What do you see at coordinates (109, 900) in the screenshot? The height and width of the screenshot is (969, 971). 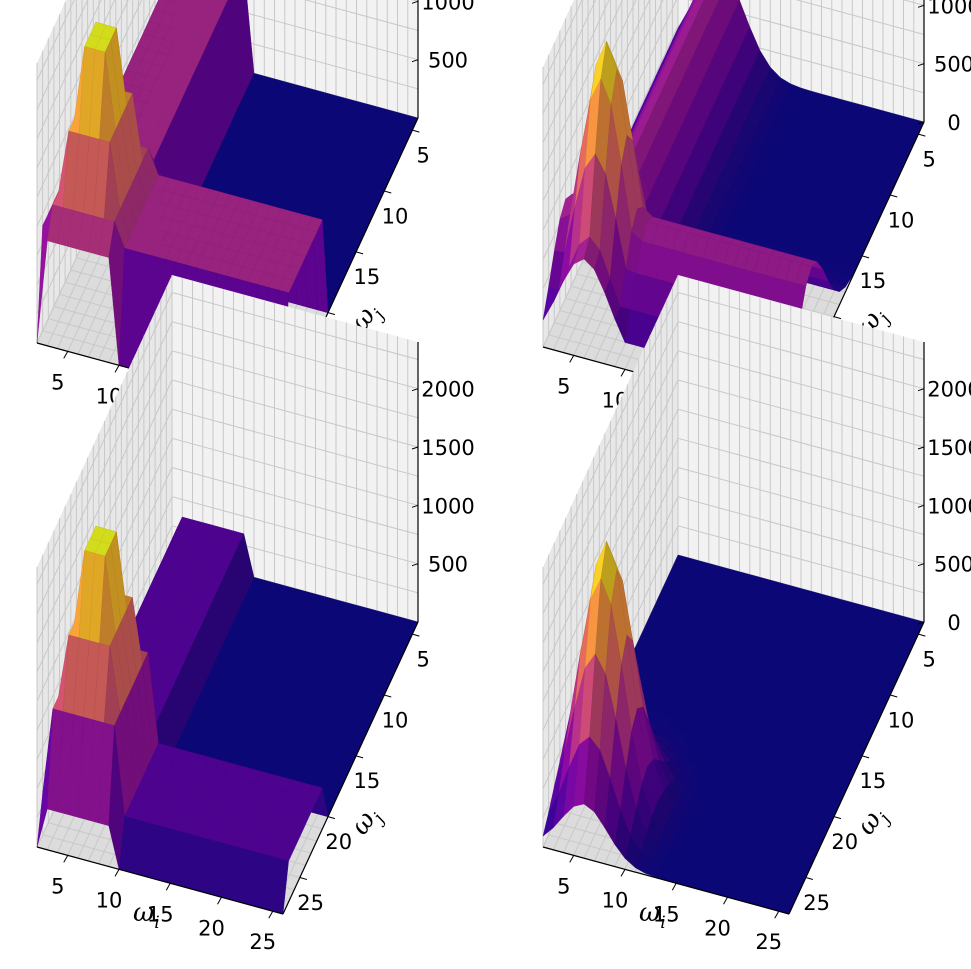 I see `x-tick-label: 10` at bounding box center [109, 900].